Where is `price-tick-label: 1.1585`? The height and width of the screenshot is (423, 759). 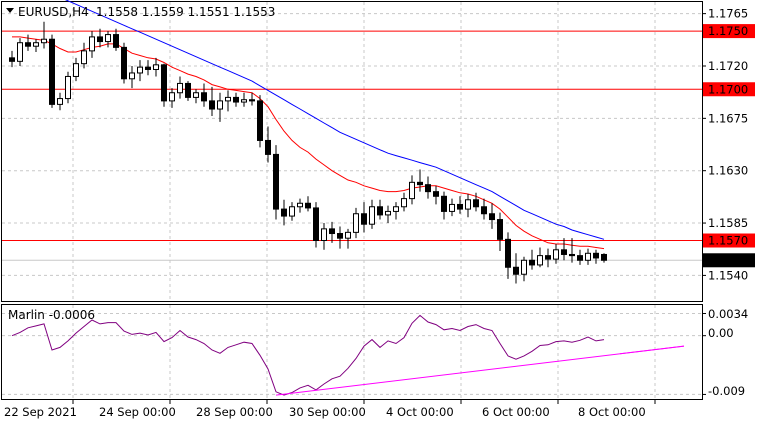
price-tick-label: 1.1585 is located at coordinates (728, 223).